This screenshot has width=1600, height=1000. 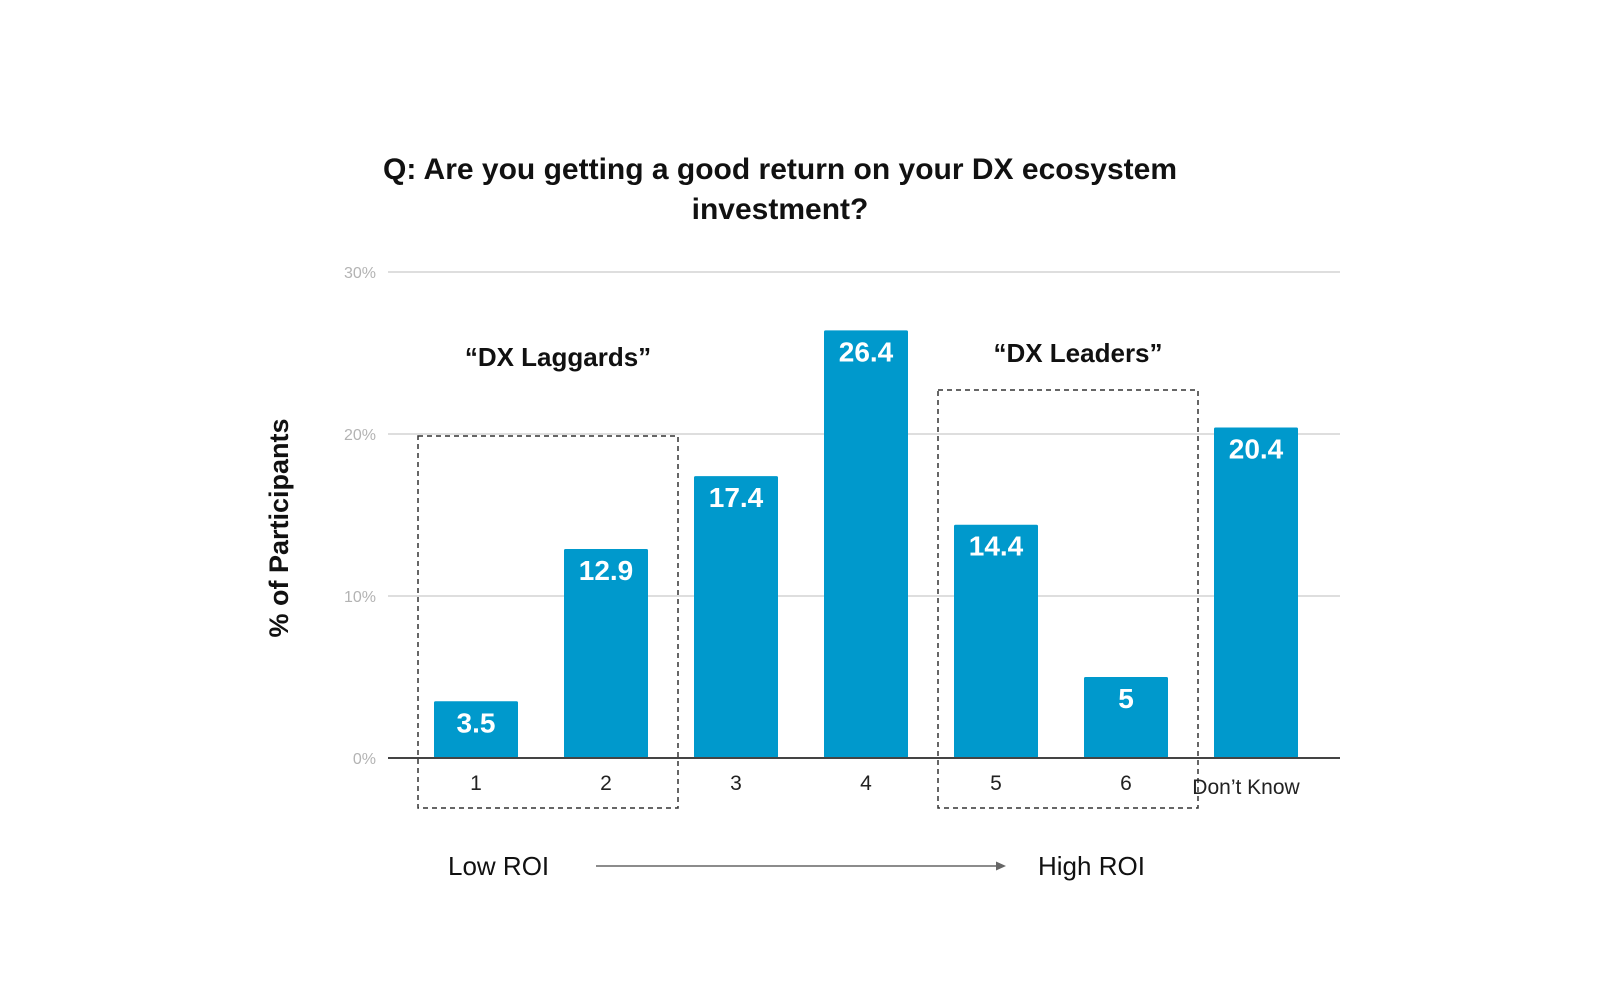 I want to click on group-label: “DX Laggards”, so click(x=558, y=357).